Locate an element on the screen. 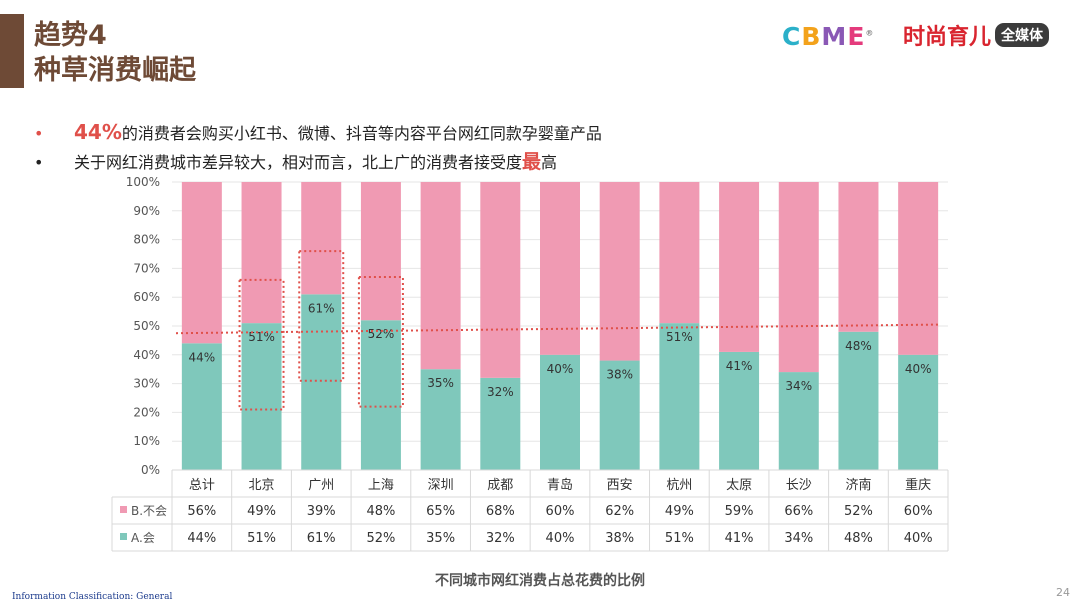 This screenshot has height=608, width=1080. data-label: 32% is located at coordinates (500, 392).